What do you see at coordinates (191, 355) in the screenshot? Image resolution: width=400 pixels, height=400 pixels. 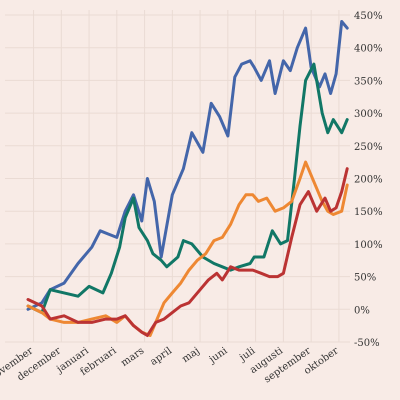 I see `x-tick-label: maj` at bounding box center [191, 355].